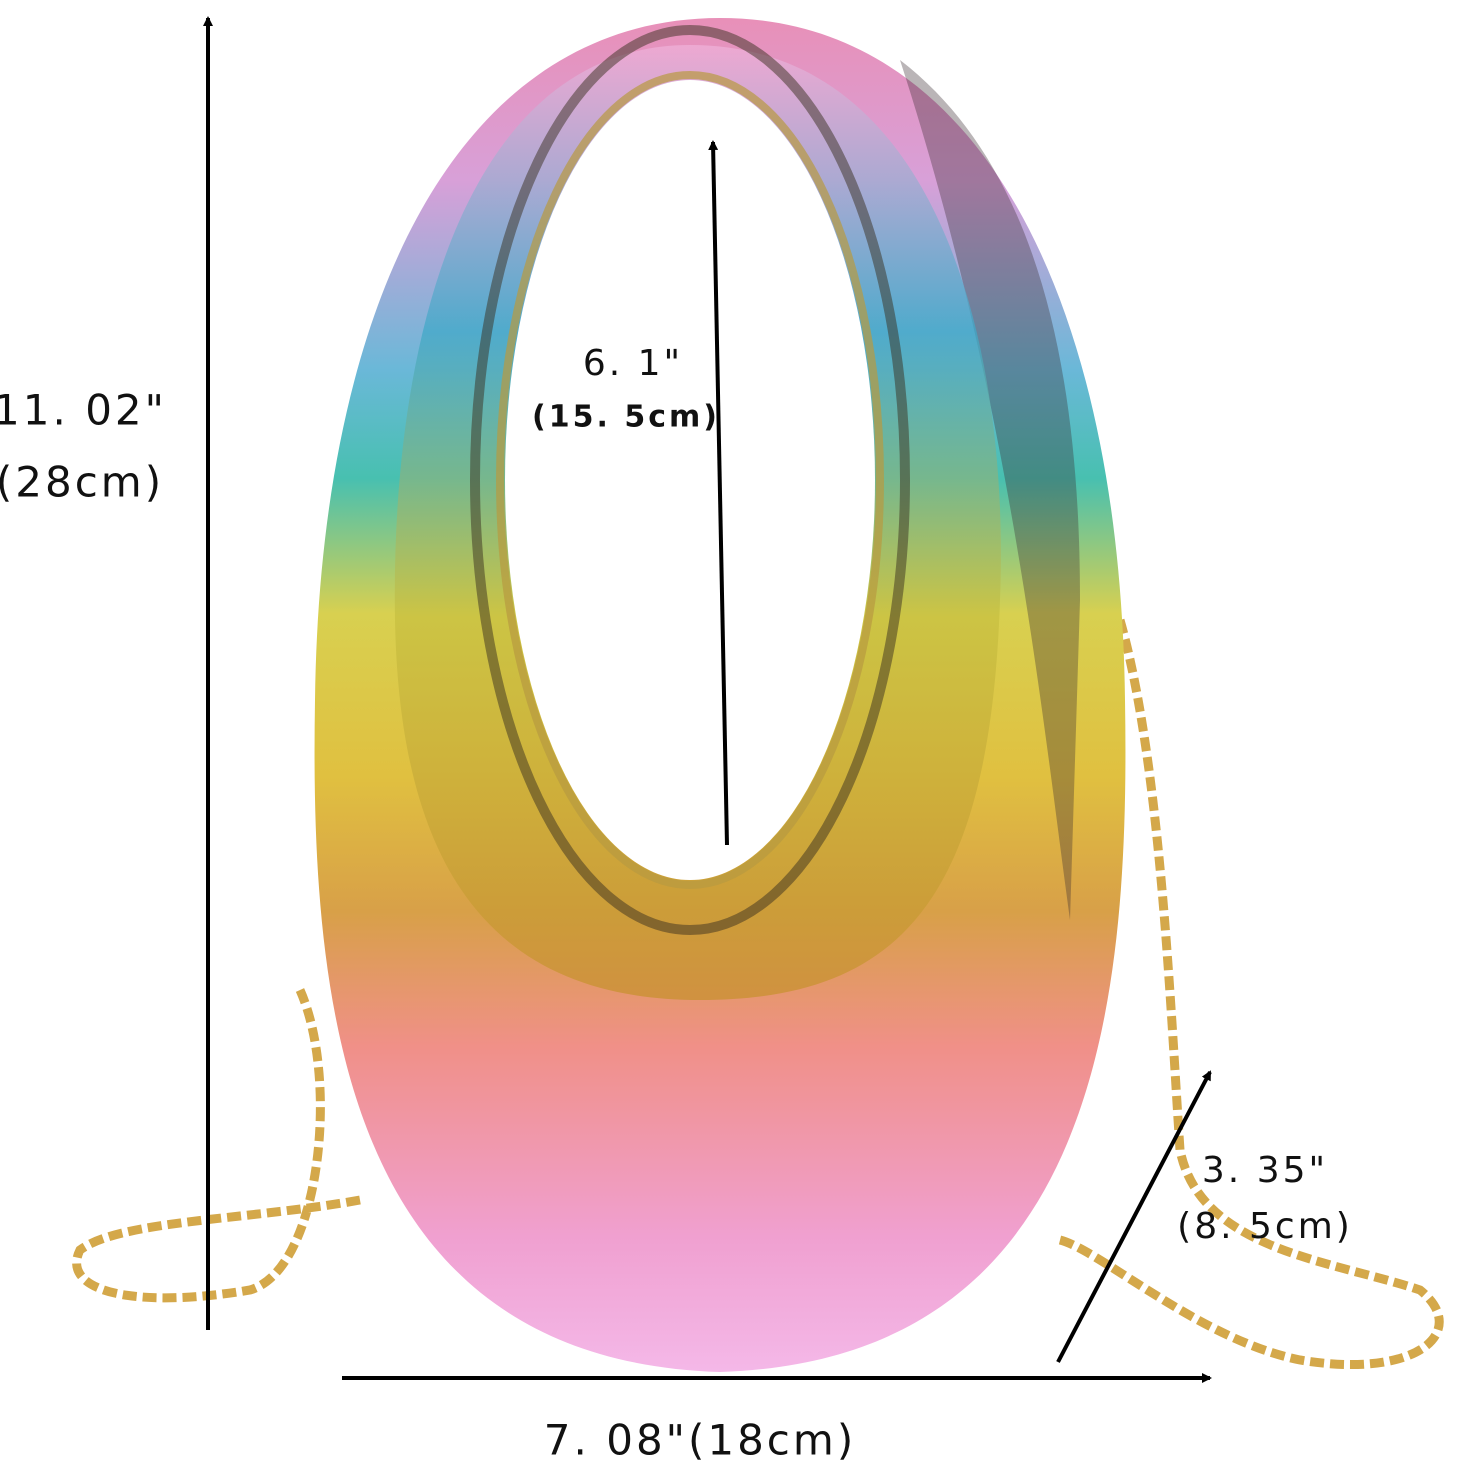 The height and width of the screenshot is (1473, 1471). Describe the element at coordinates (990, 490) in the screenshot. I see `bag-shading` at that location.